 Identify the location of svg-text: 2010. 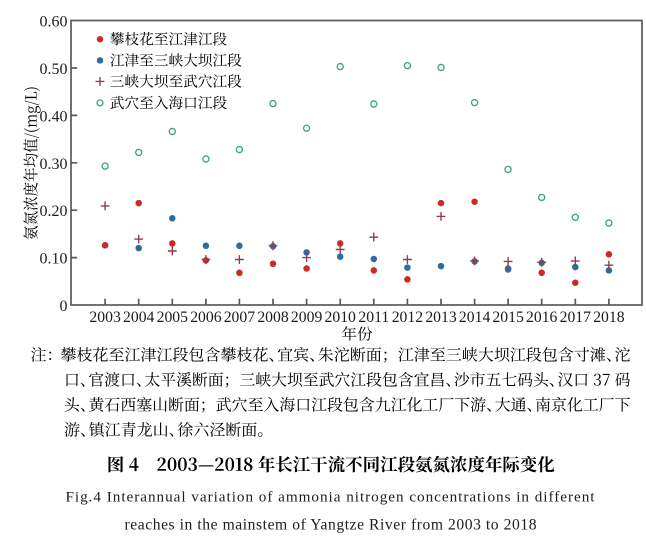
(341, 317).